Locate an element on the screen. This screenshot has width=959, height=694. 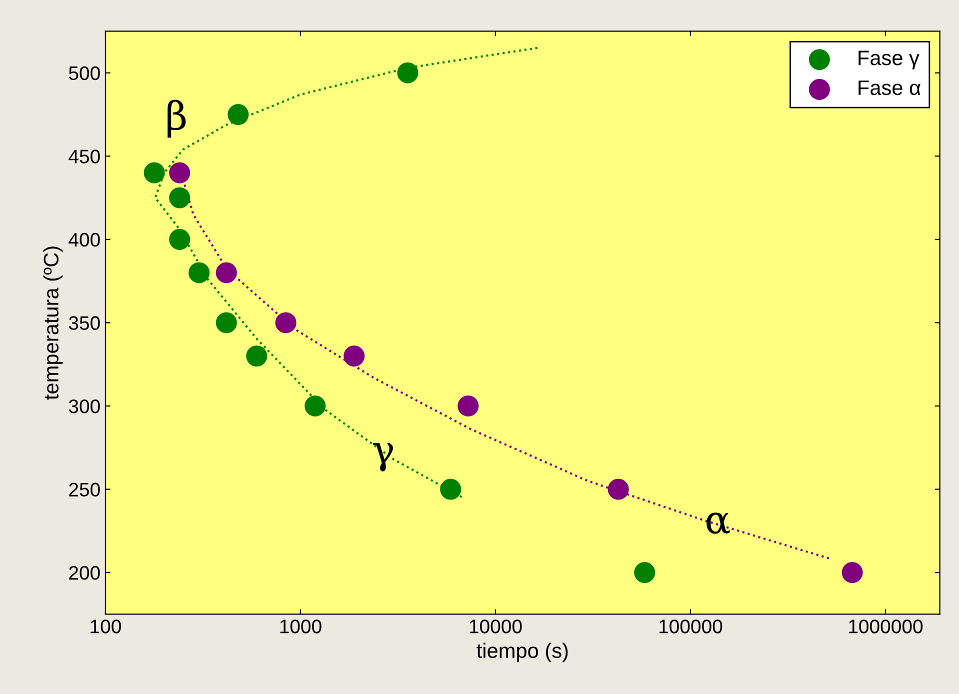
x-tick-label: 1000000 is located at coordinates (886, 627).